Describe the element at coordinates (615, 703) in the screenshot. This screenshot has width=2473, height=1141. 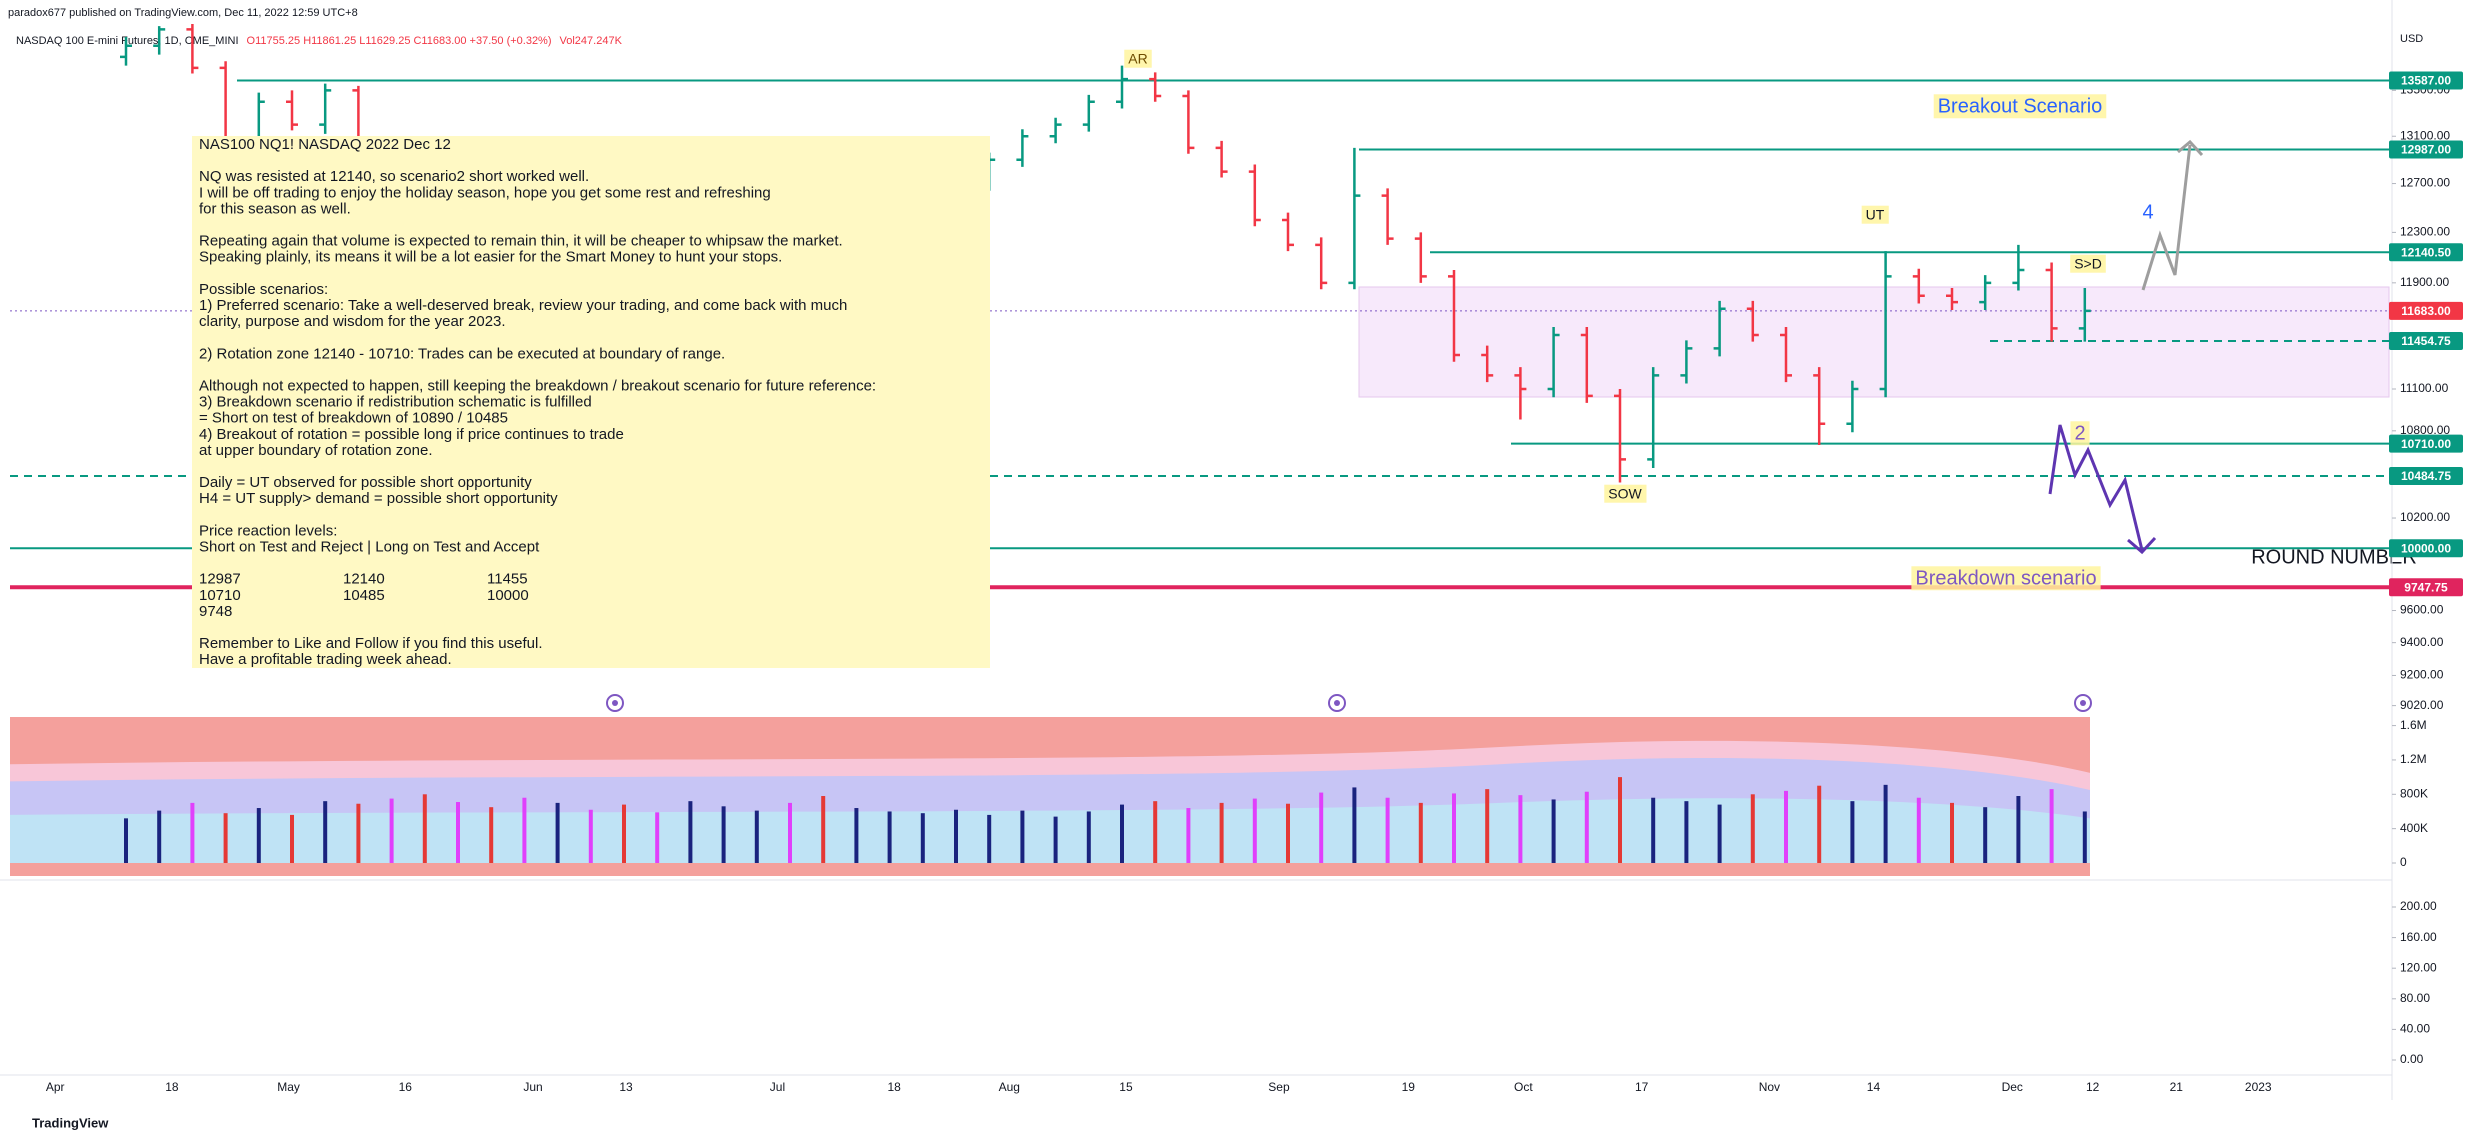
I see `replay-icon` at that location.